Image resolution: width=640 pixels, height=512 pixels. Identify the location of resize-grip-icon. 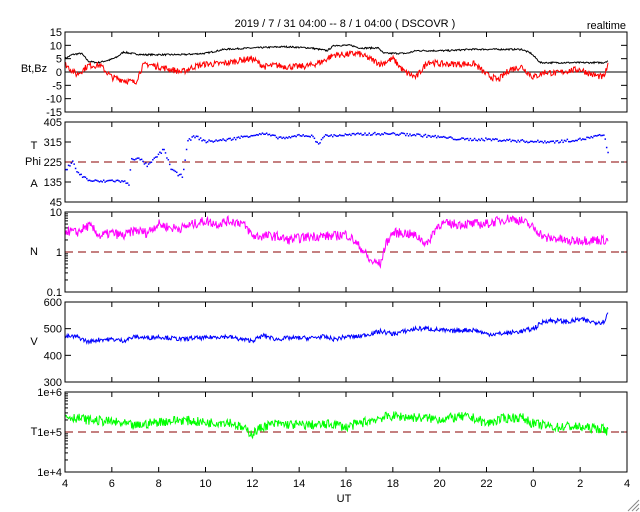
(633, 505).